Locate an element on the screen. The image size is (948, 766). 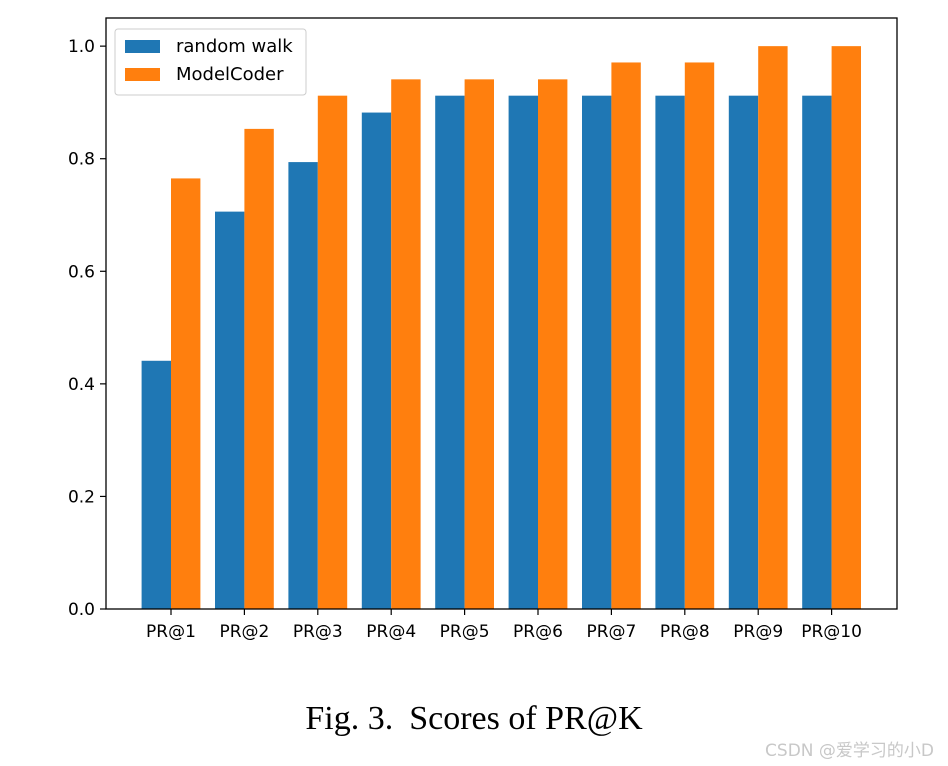
figure-label: Fig. 3. is located at coordinates (349, 718).